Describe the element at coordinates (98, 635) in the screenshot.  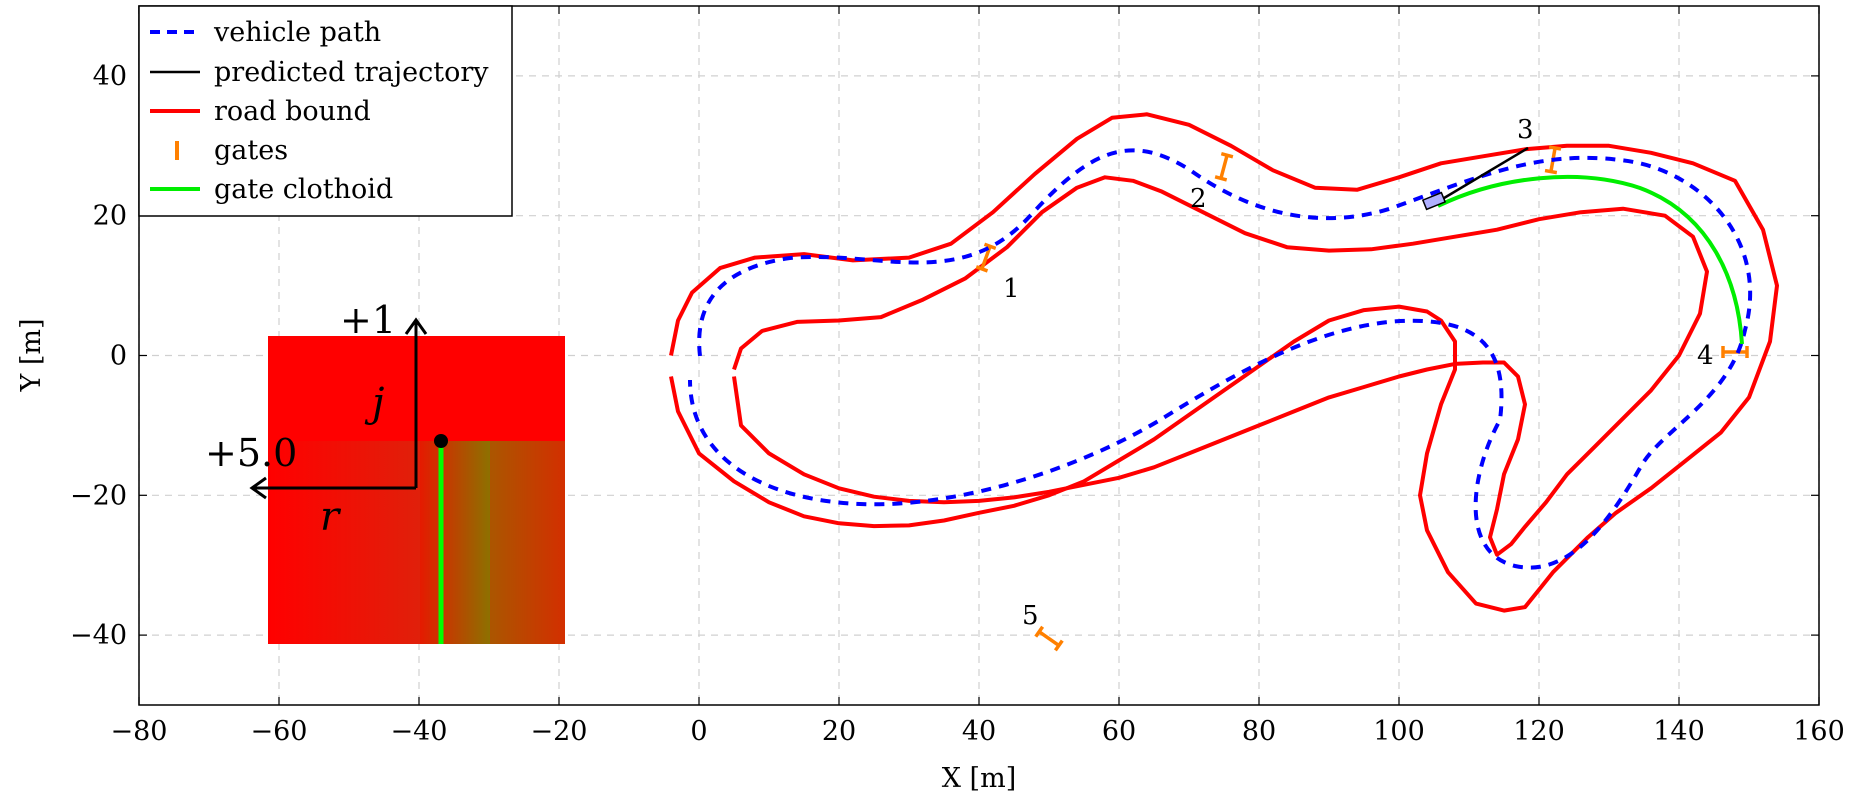
I see `y-tick-label: −40` at that location.